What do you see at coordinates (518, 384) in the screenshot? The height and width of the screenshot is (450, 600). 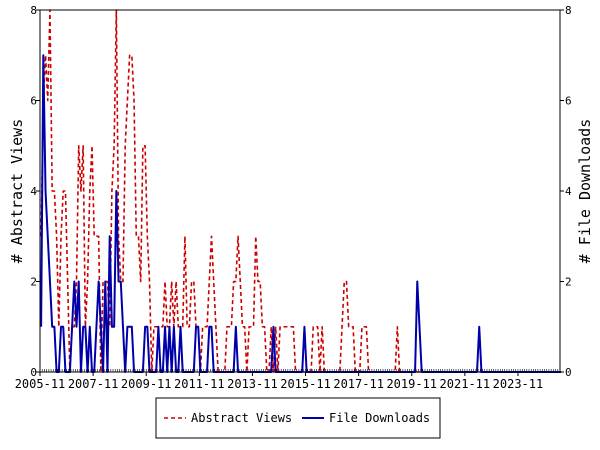 I see `x-tick-label: 2023-11` at bounding box center [518, 384].